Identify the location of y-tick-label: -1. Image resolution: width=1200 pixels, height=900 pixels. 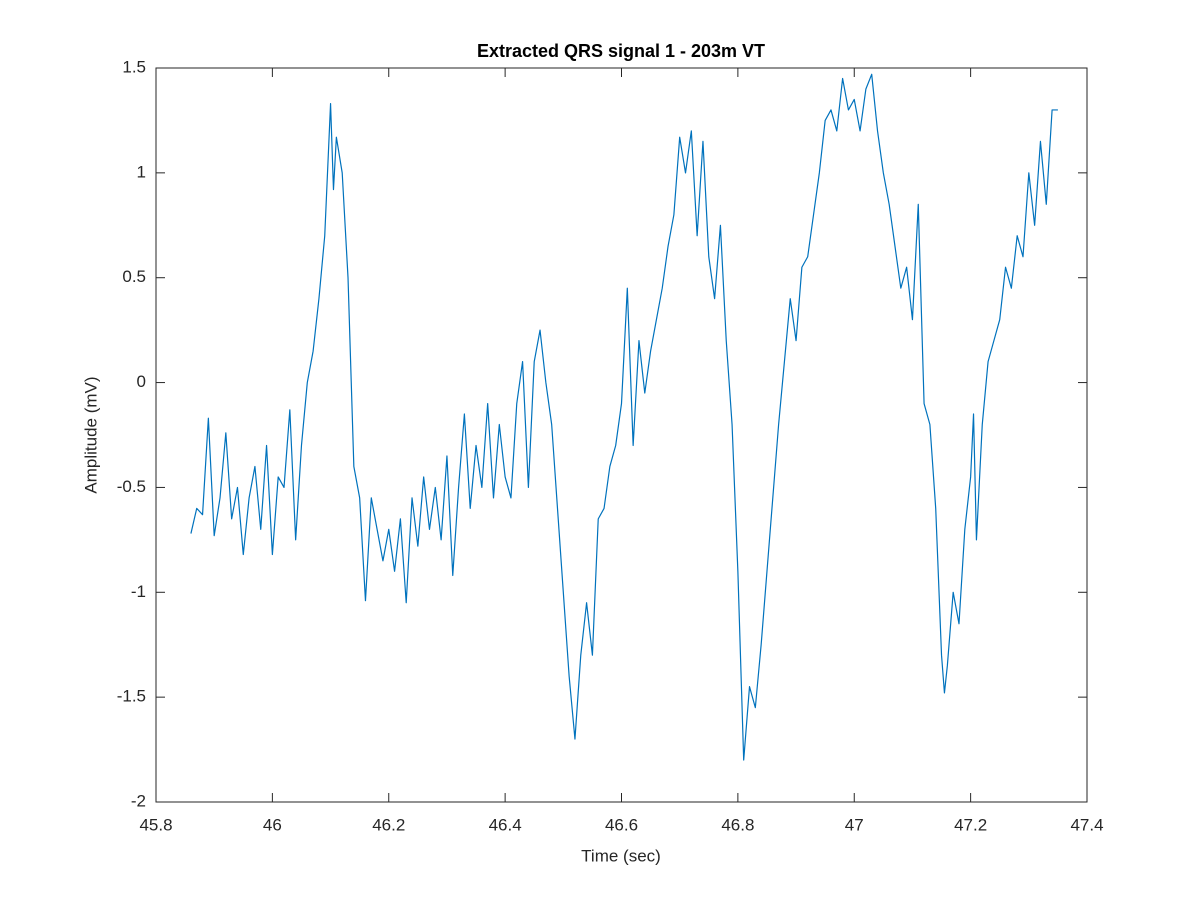
(138, 591).